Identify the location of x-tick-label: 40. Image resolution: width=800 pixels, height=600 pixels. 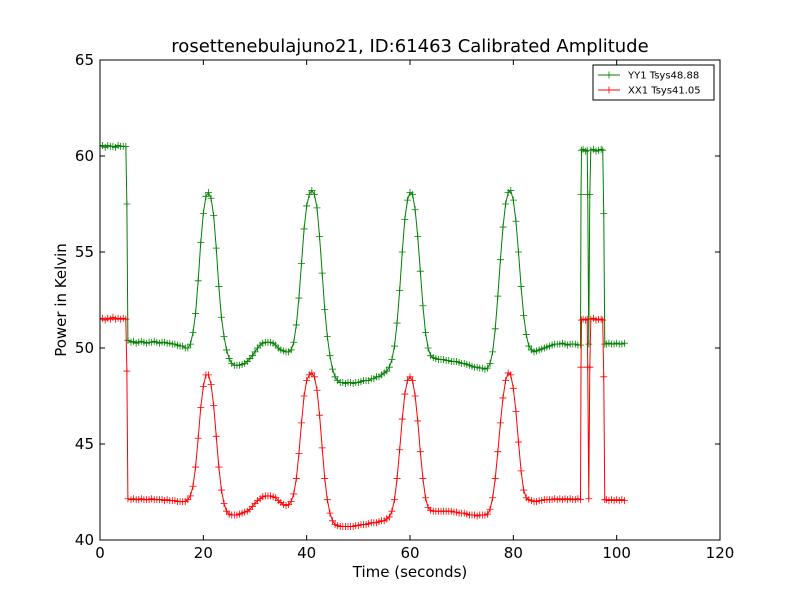
(306, 553).